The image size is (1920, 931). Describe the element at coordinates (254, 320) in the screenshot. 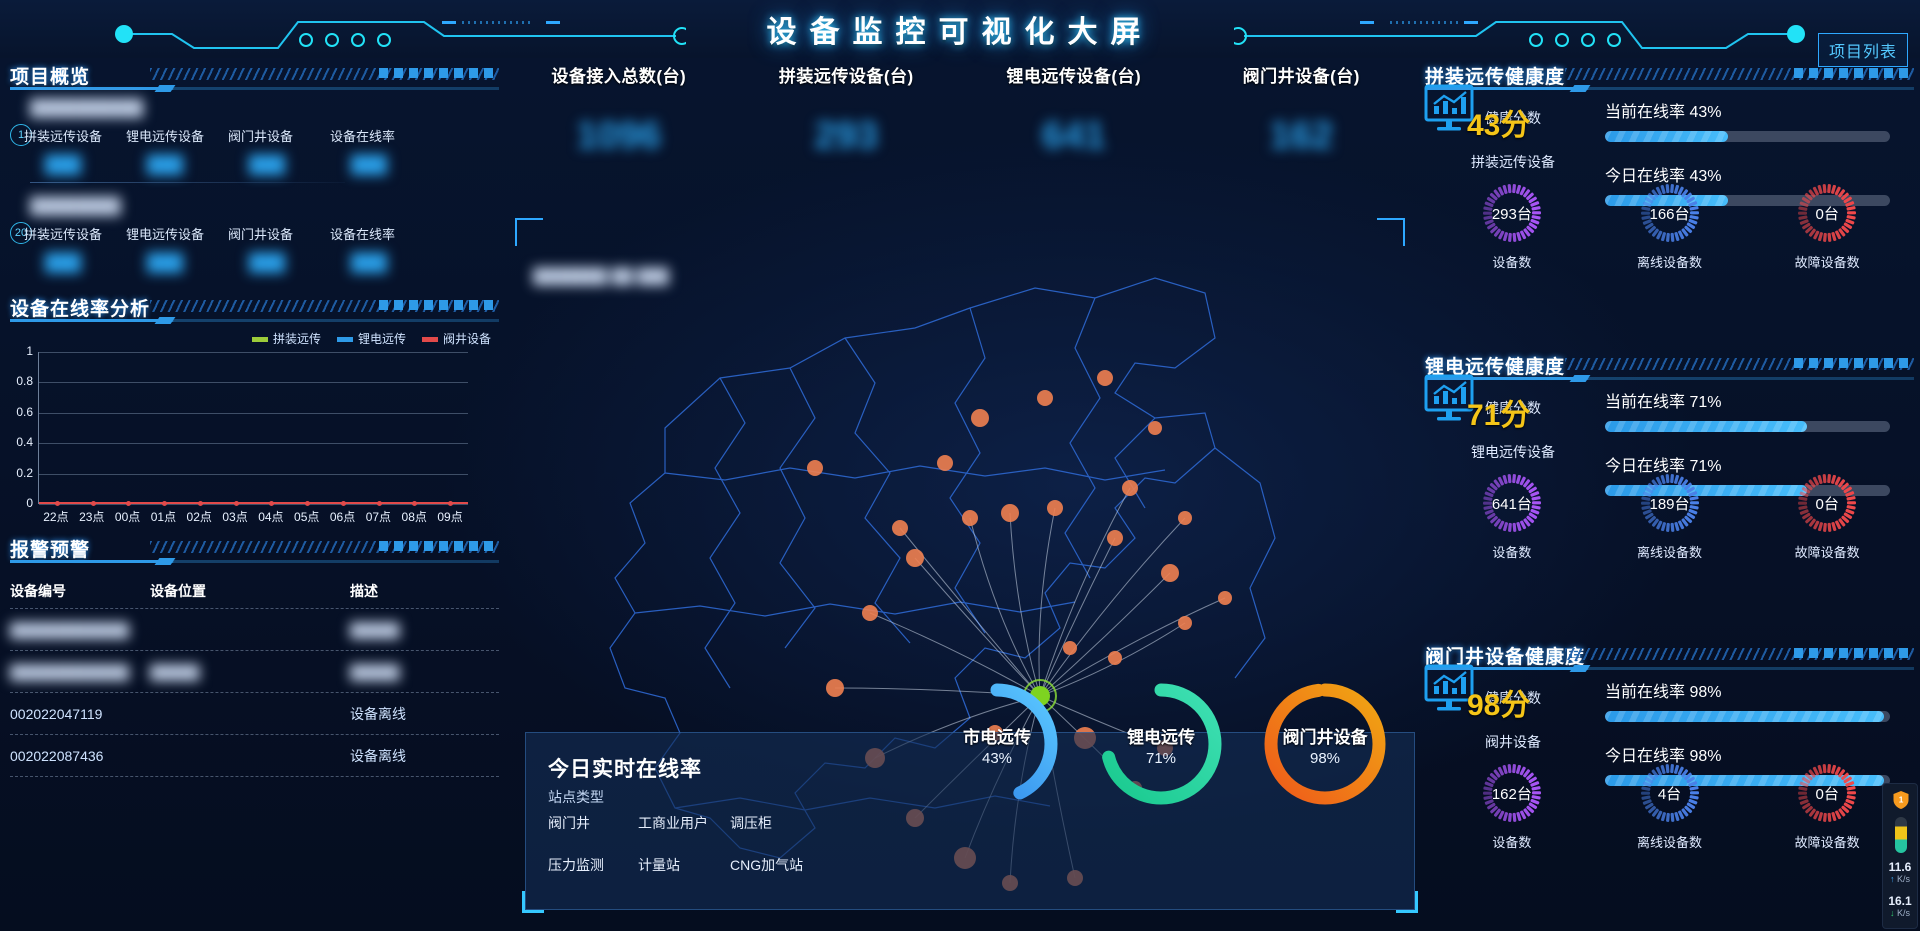

I see `section-underline` at that location.